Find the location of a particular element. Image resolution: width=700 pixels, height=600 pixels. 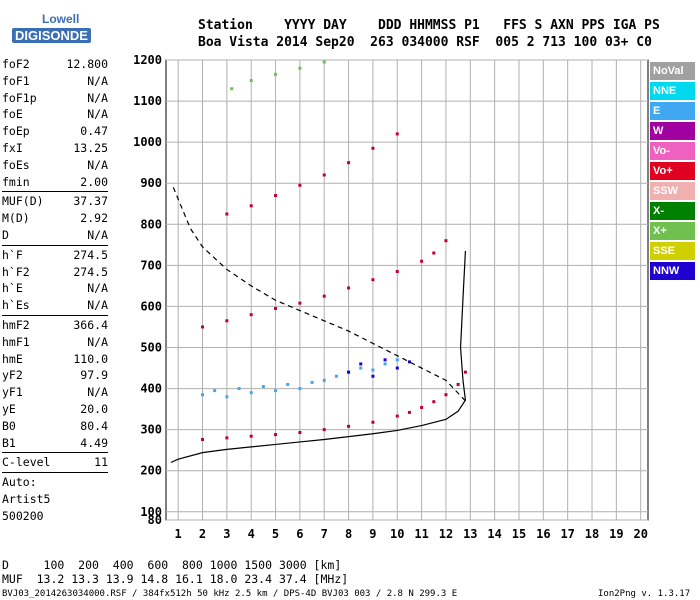

legend-item: NNE is located at coordinates (672, 91).